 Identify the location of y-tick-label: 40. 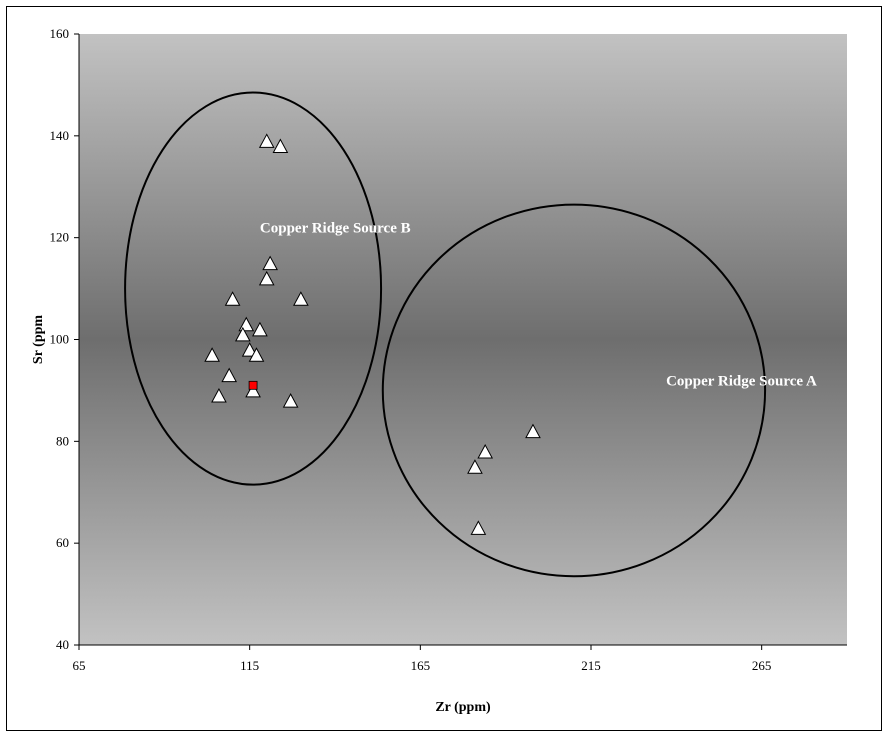
(62, 644).